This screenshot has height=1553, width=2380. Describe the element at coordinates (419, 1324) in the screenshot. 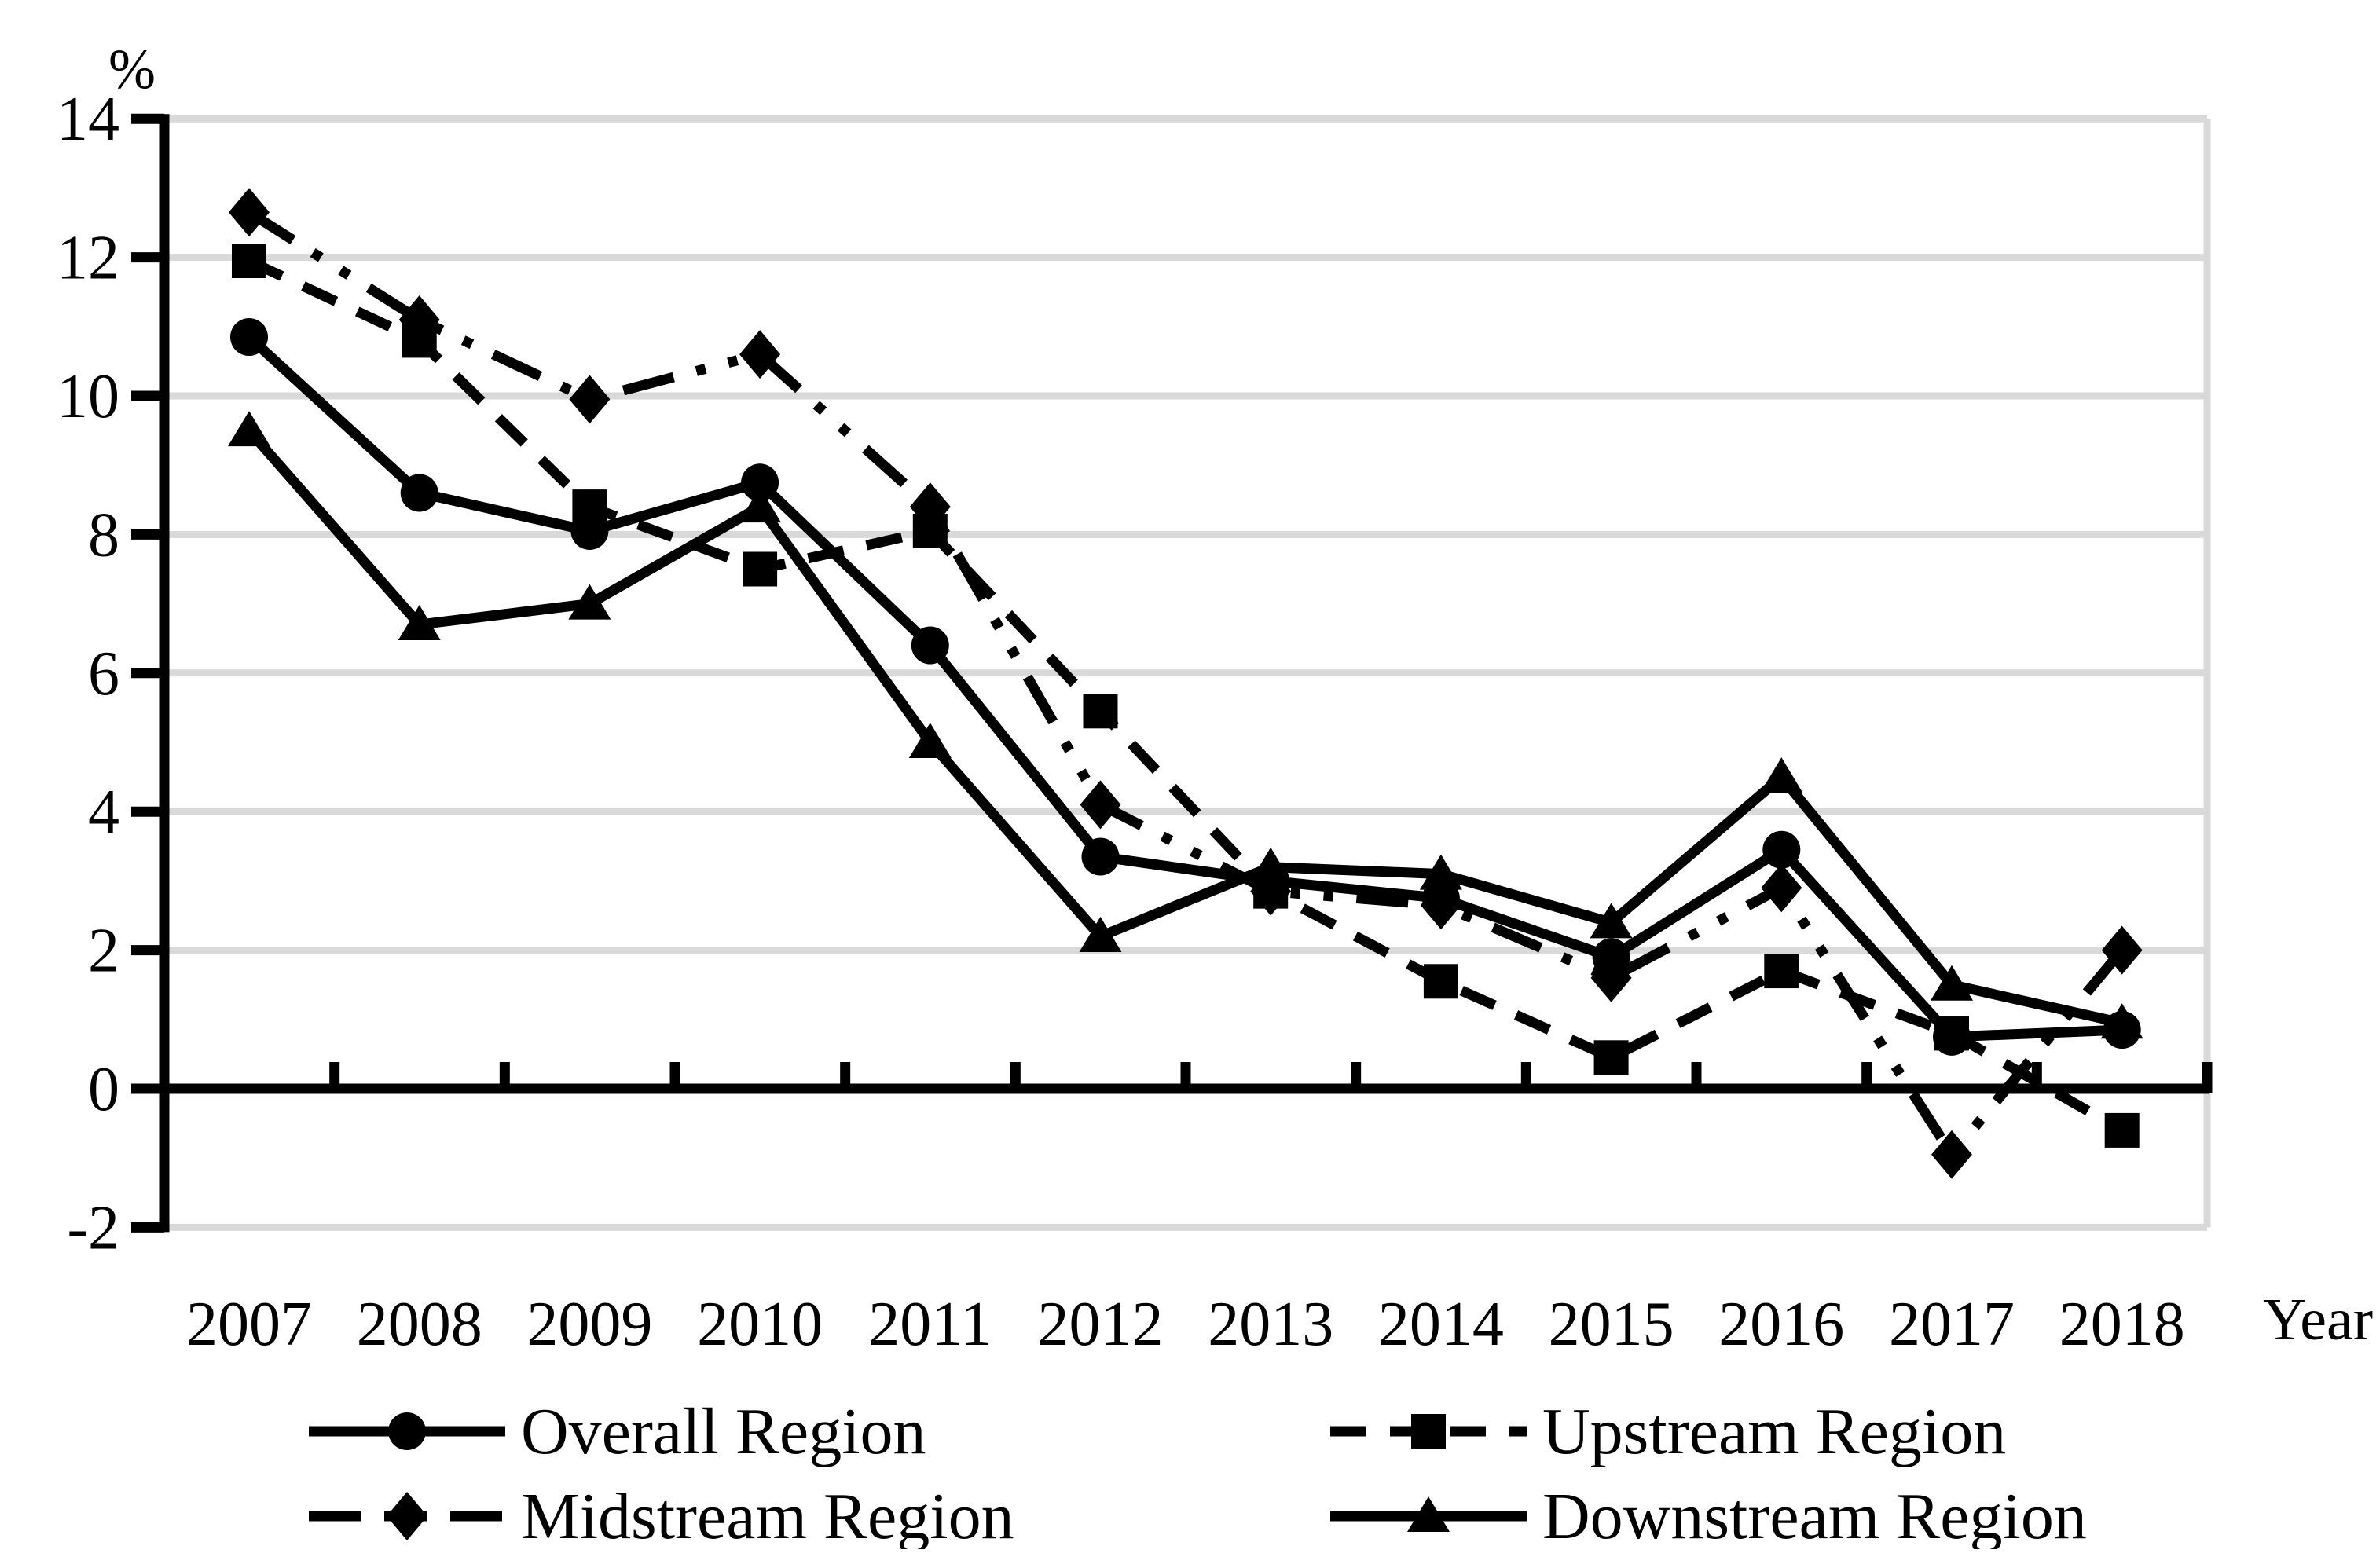

I see `x-axis-tick-label: 2008` at that location.